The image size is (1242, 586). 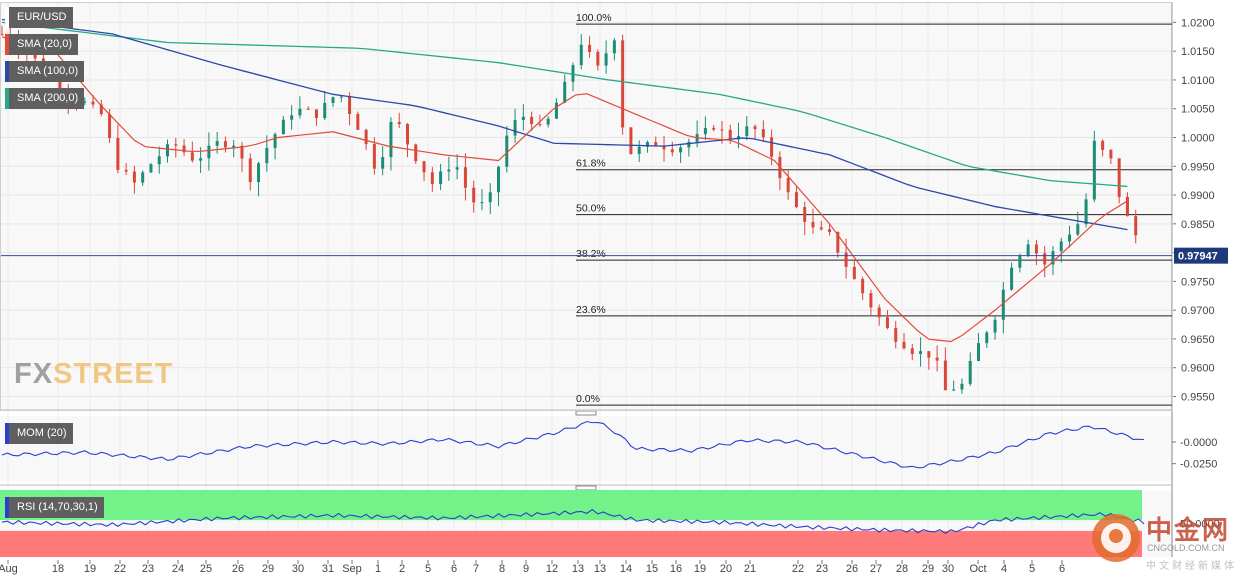 I want to click on legend-sma20-label: SMA (20,0), so click(x=45, y=44).